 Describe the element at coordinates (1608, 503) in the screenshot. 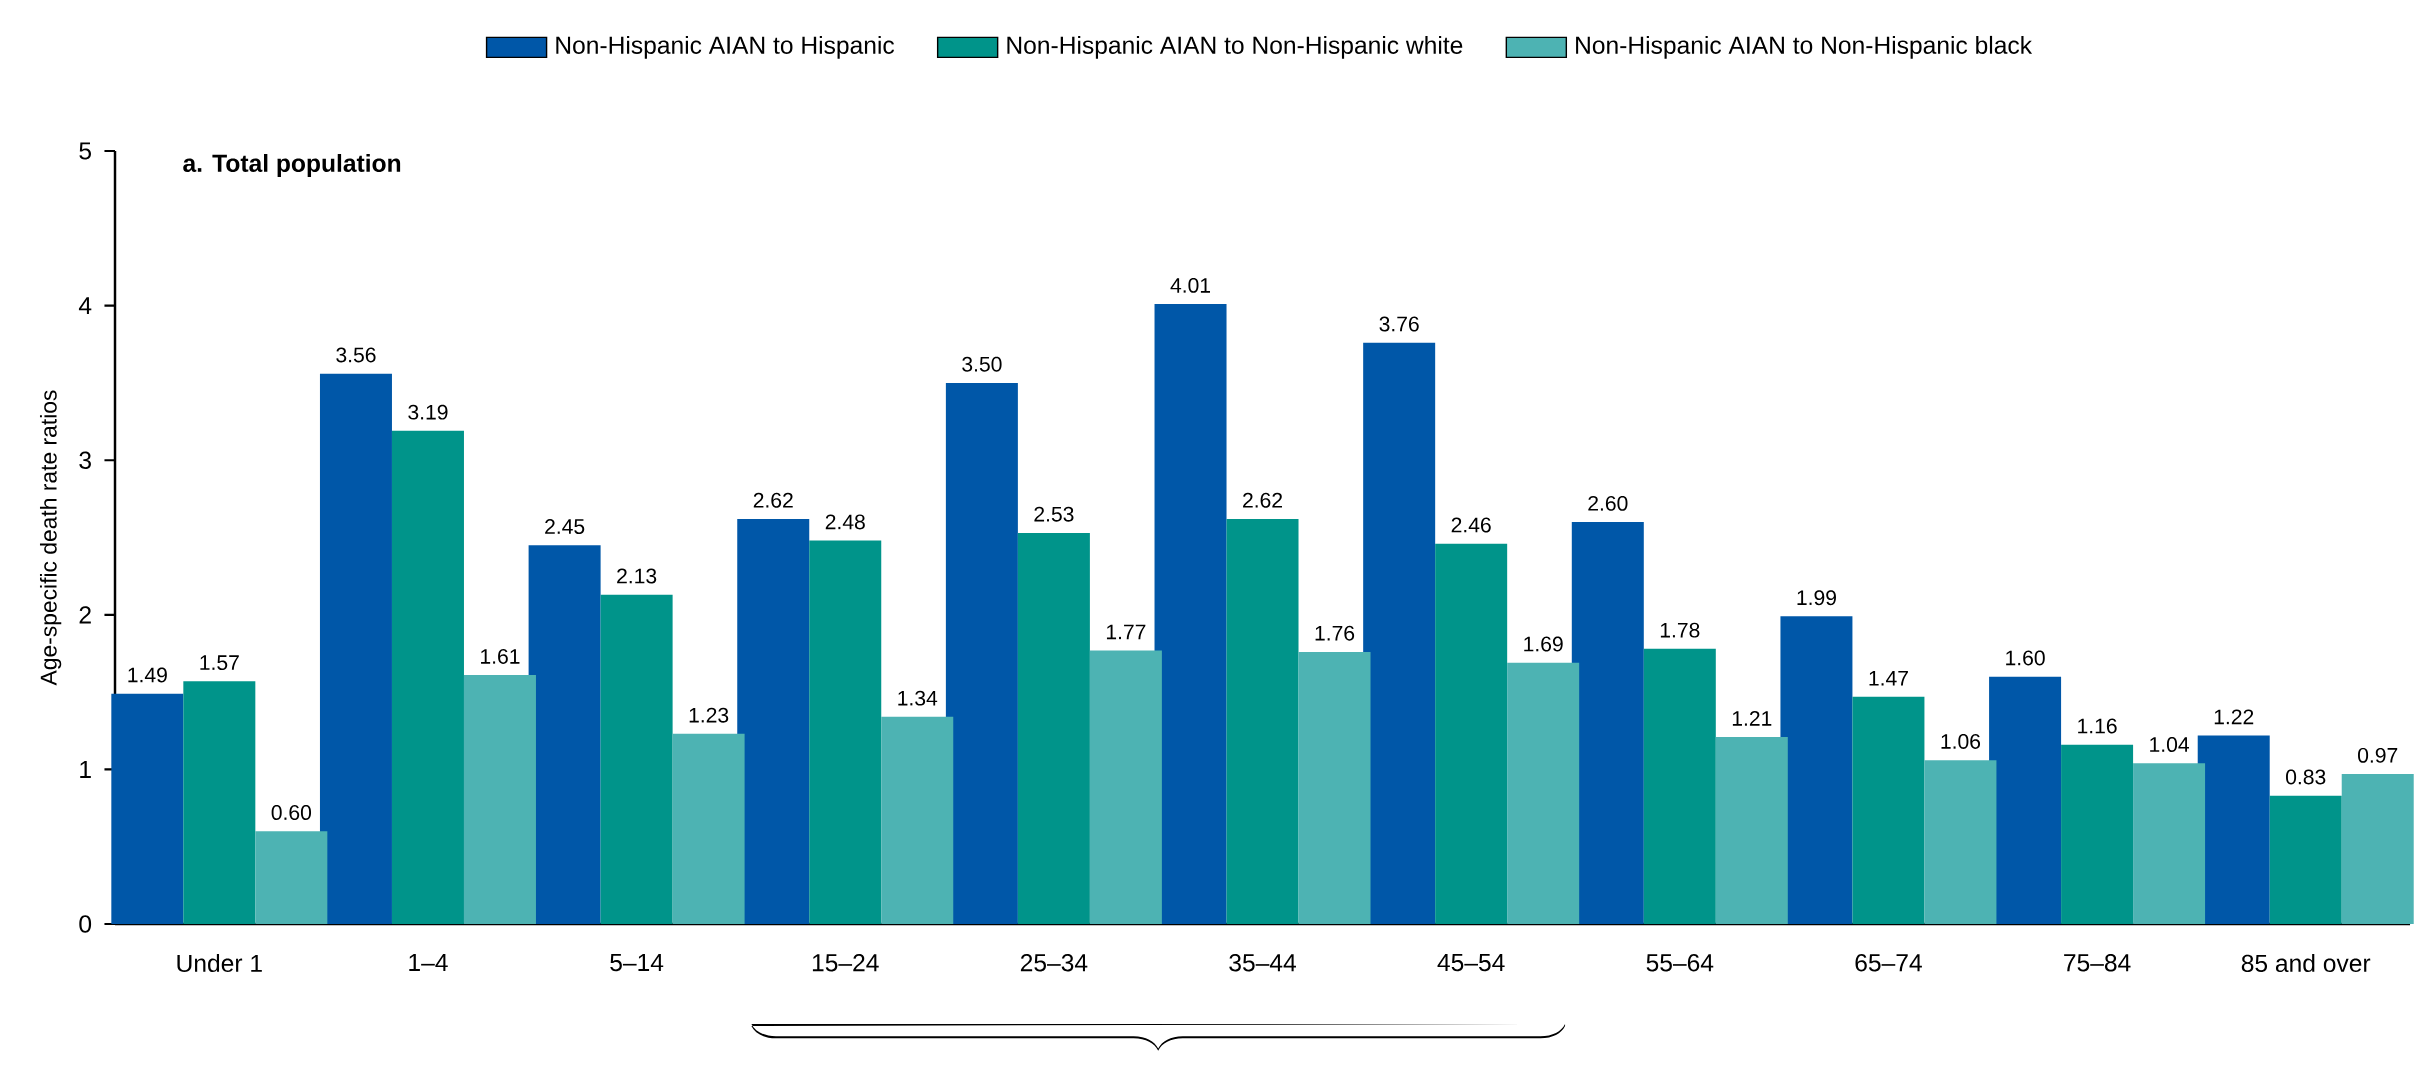

I see `data-label: 2.60` at that location.